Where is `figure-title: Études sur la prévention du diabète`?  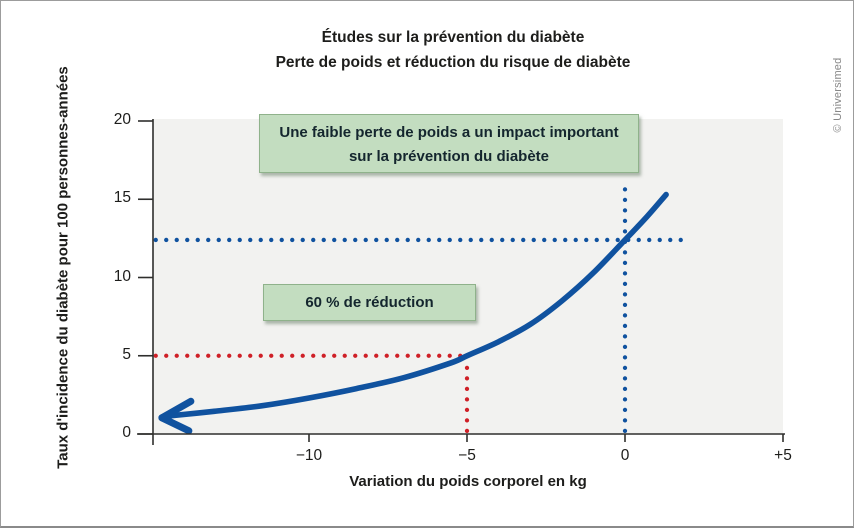 figure-title: Études sur la prévention du diabète is located at coordinates (453, 37).